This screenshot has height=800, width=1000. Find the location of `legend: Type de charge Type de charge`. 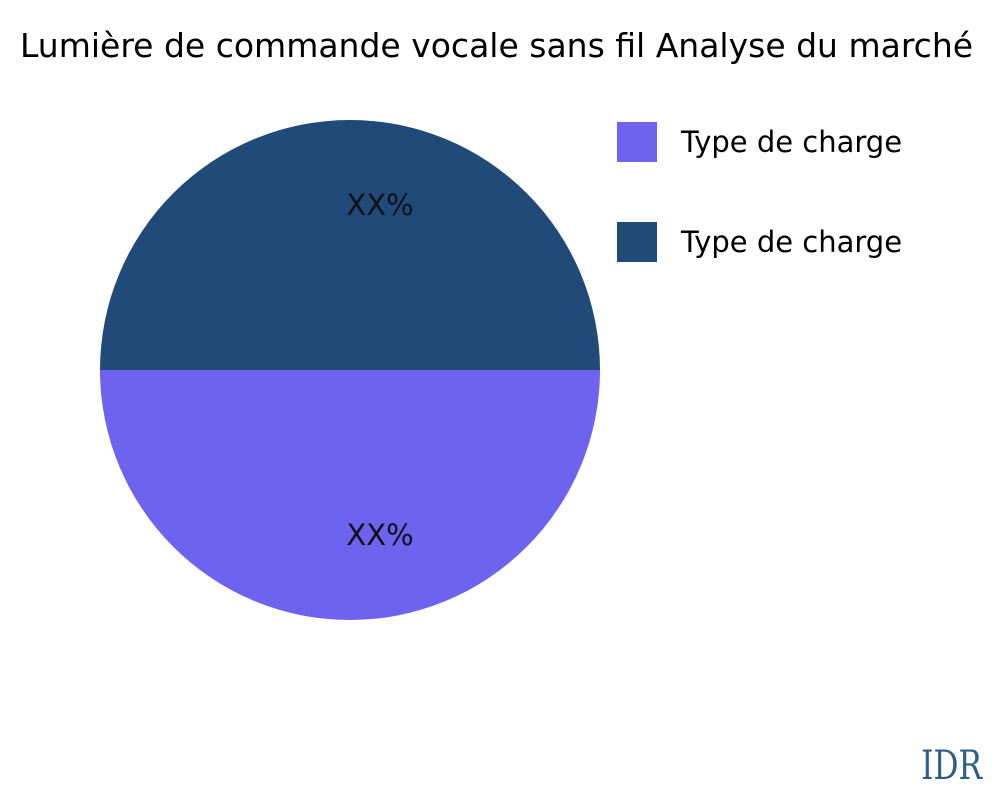

legend: Type de charge Type de charge is located at coordinates (759, 222).